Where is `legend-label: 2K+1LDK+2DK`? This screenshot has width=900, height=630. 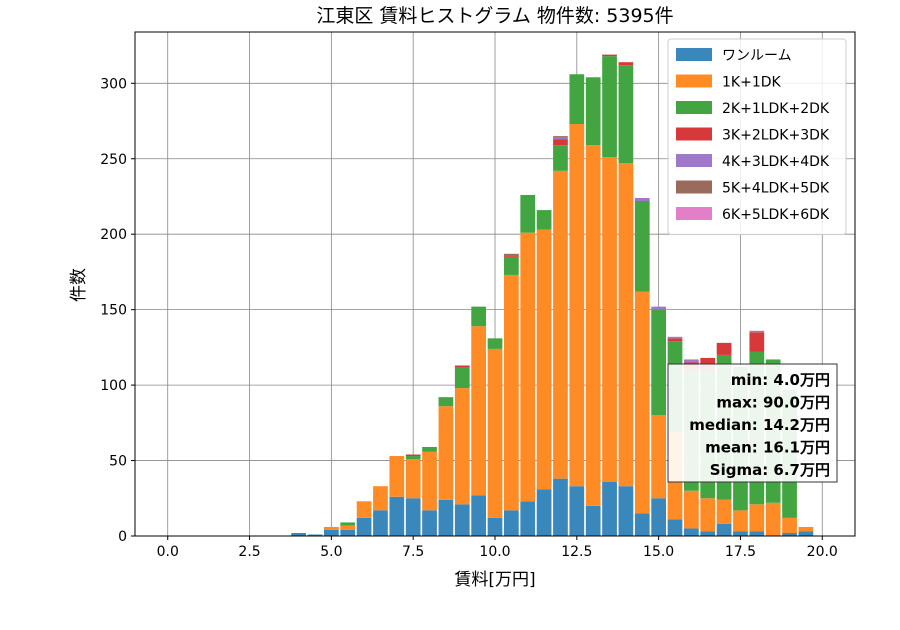 legend-label: 2K+1LDK+2DK is located at coordinates (776, 109).